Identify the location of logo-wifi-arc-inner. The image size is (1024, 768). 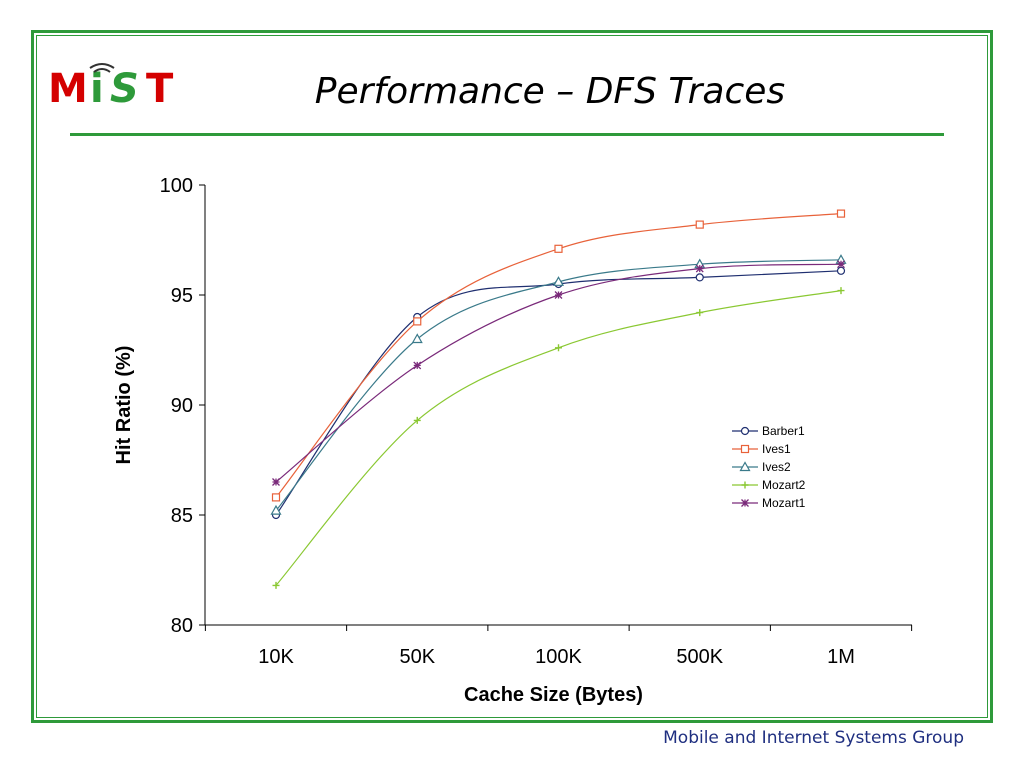
(102, 70).